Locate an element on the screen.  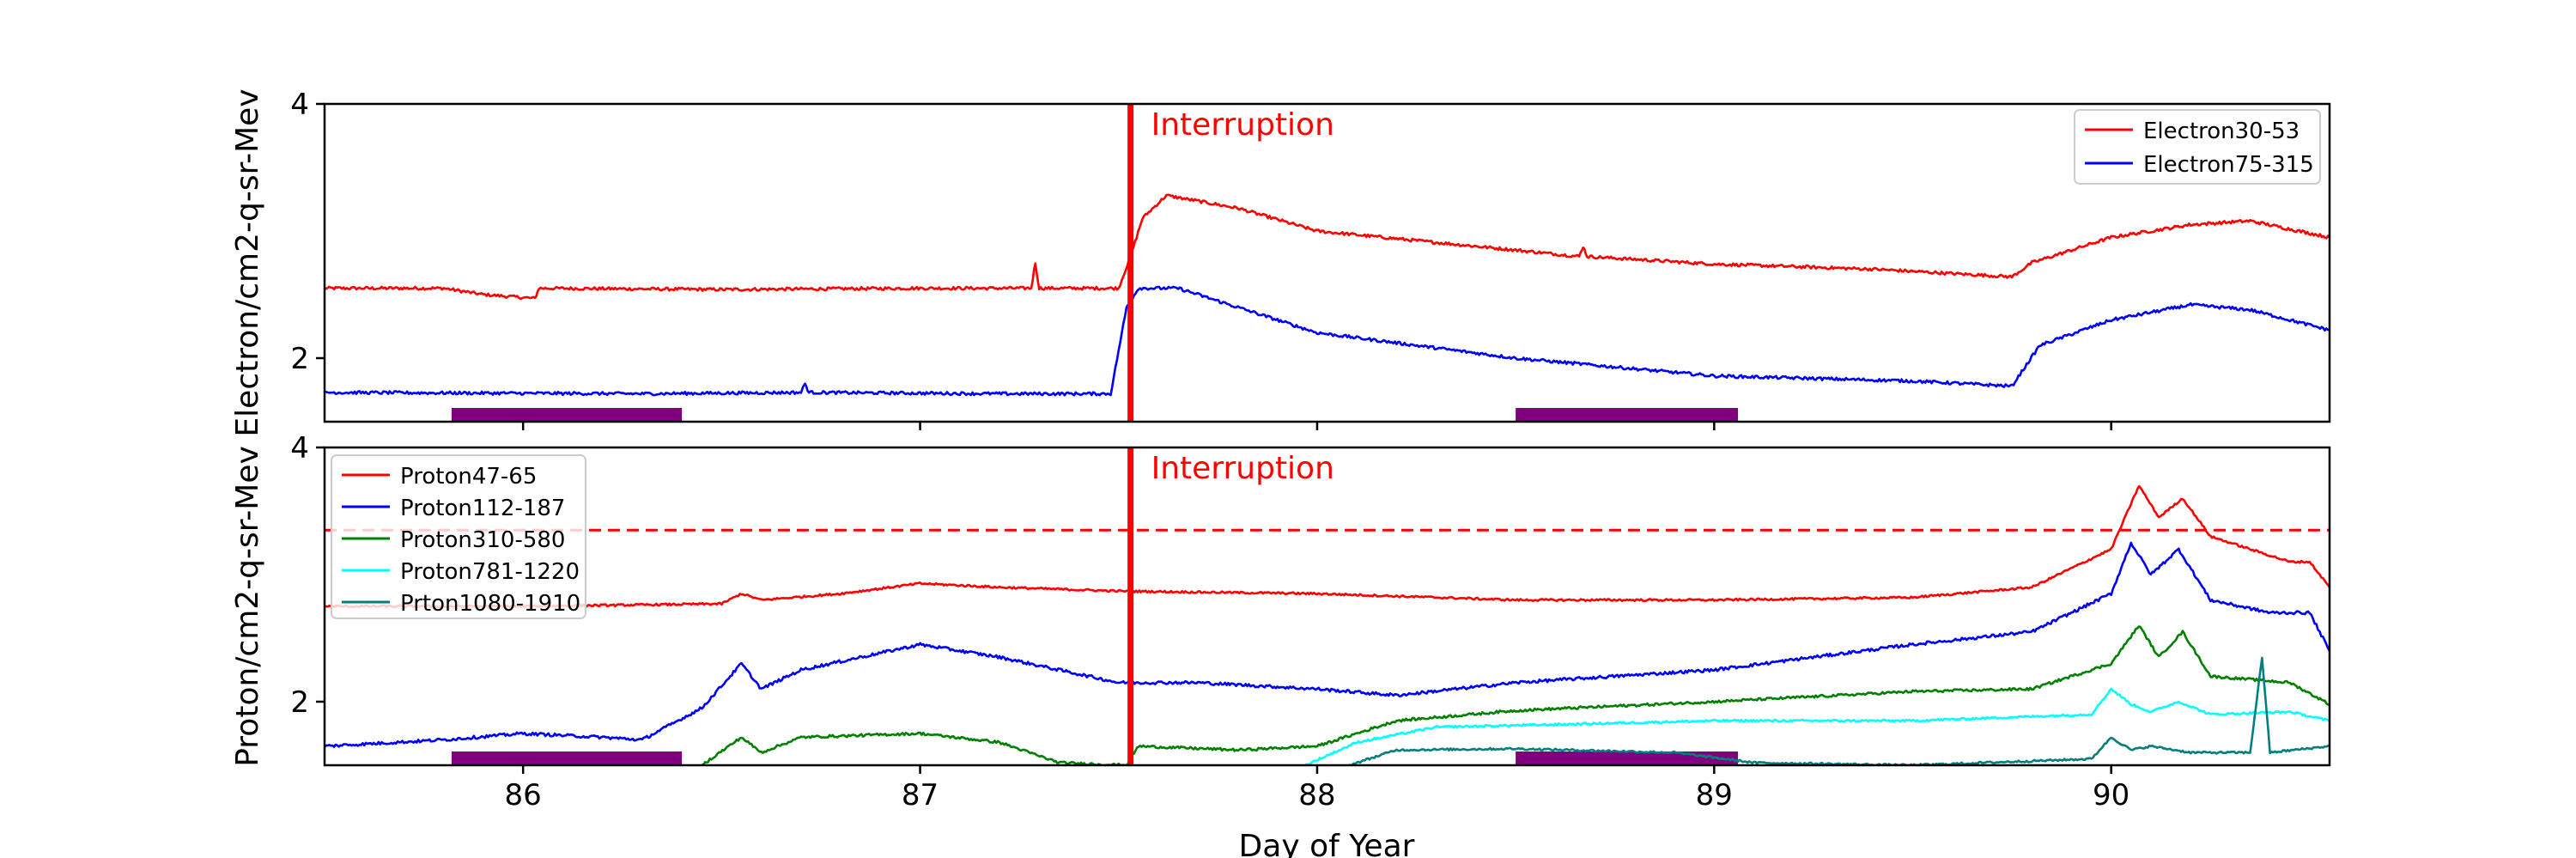
series-line-prton1080-1910 is located at coordinates (1839, 710).